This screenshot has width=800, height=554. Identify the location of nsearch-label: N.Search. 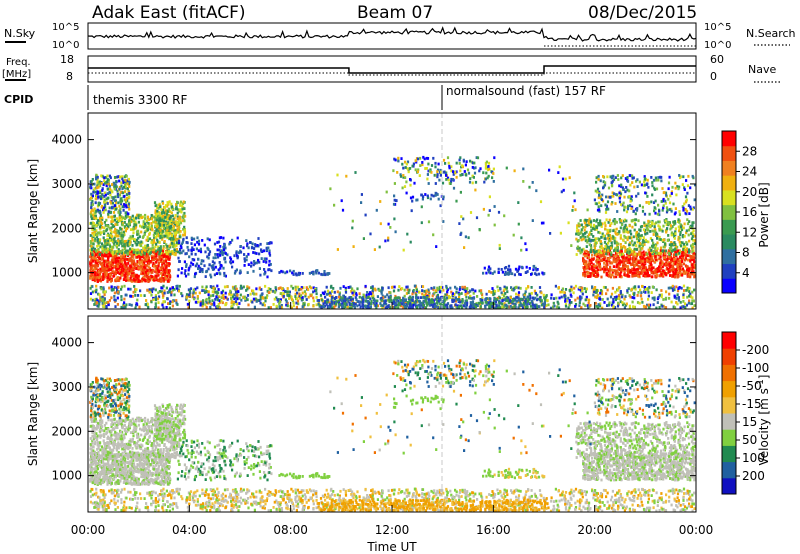
(771, 33).